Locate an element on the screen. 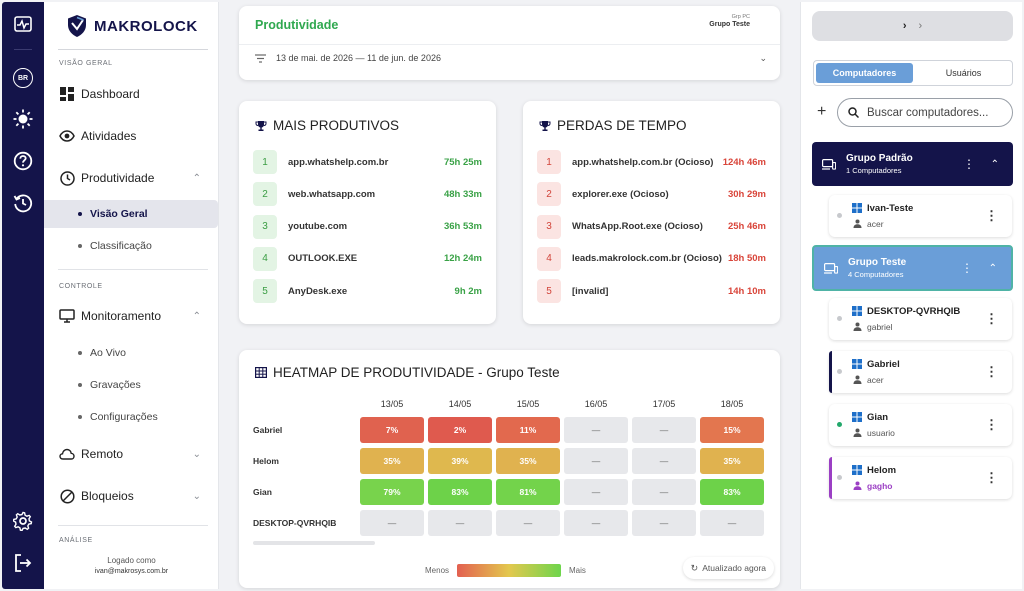 The width and height of the screenshot is (1024, 591). heatmap-cell: 15% is located at coordinates (732, 430).